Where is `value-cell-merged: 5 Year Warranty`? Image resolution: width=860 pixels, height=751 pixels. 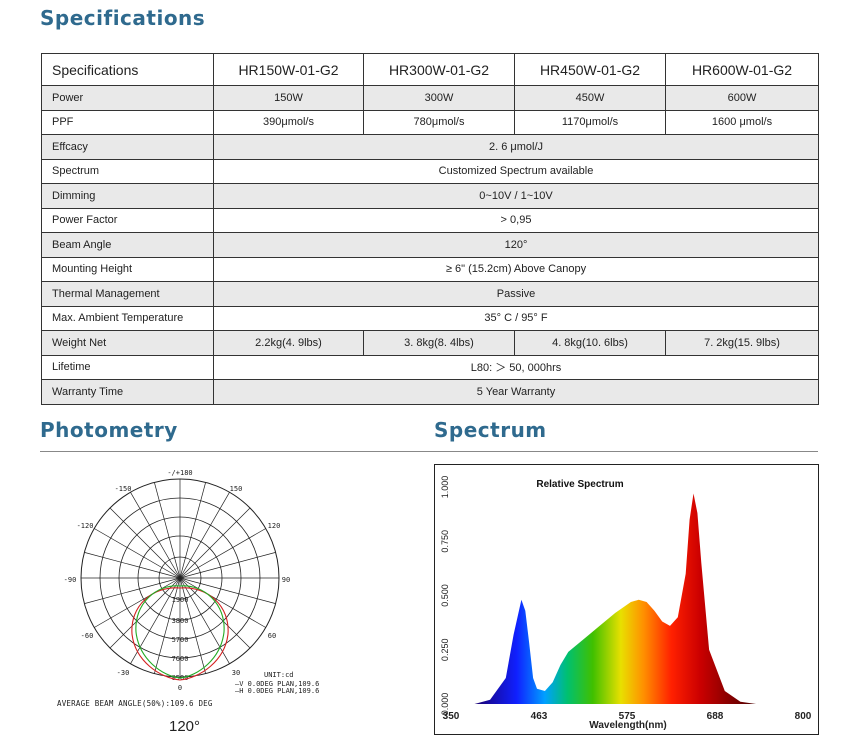
value-cell-merged: 5 Year Warranty is located at coordinates (516, 392).